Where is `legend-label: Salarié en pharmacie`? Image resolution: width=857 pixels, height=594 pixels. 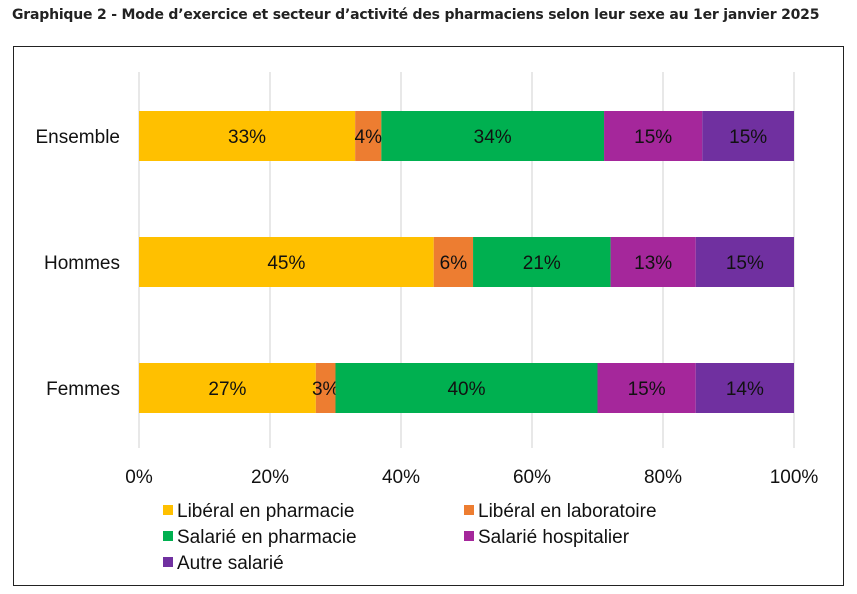 legend-label: Salarié en pharmacie is located at coordinates (267, 537).